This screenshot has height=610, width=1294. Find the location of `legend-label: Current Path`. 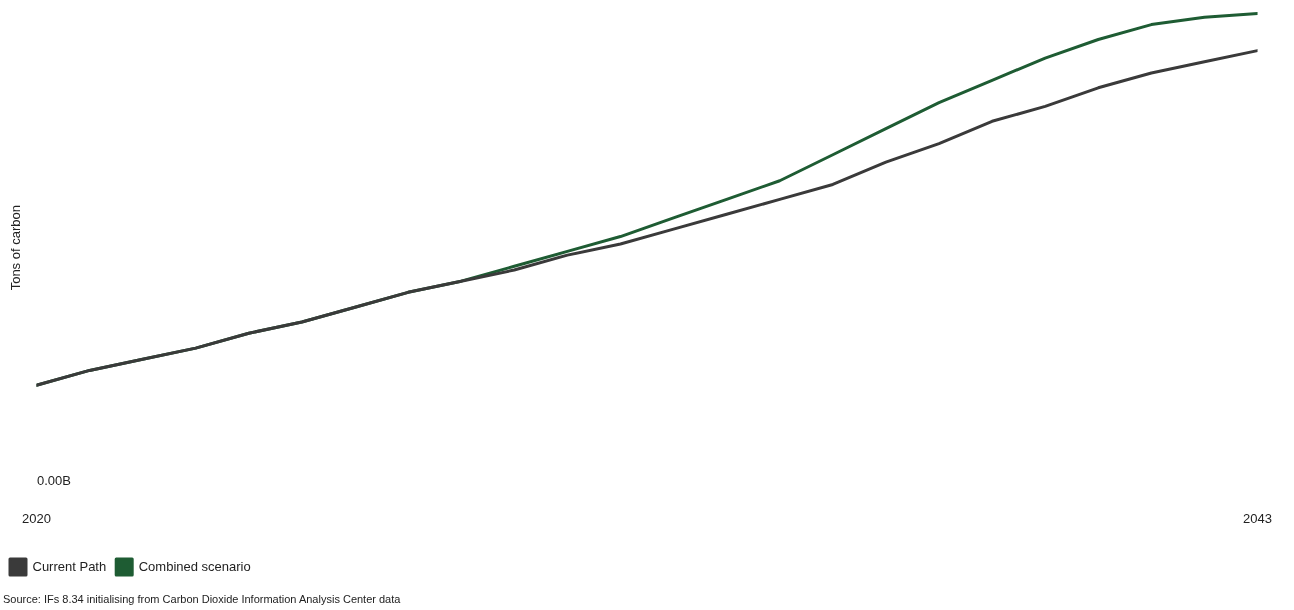

legend-label: Current Path is located at coordinates (69, 566).